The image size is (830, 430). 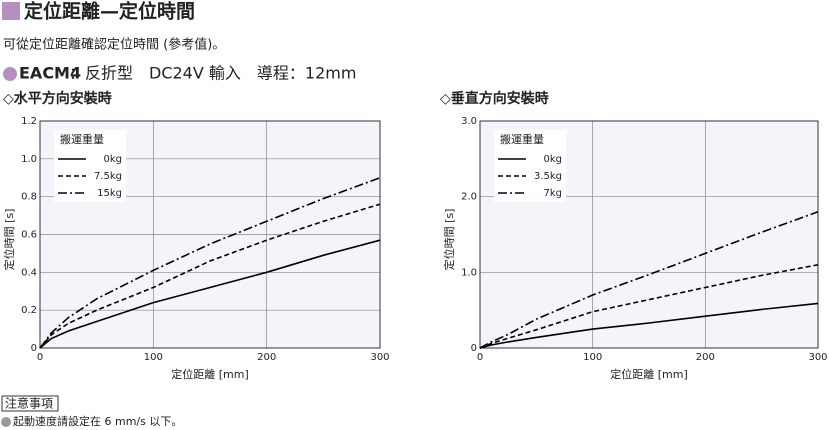 I want to click on chart-title: ◇垂直方向安裝時, so click(x=494, y=98).